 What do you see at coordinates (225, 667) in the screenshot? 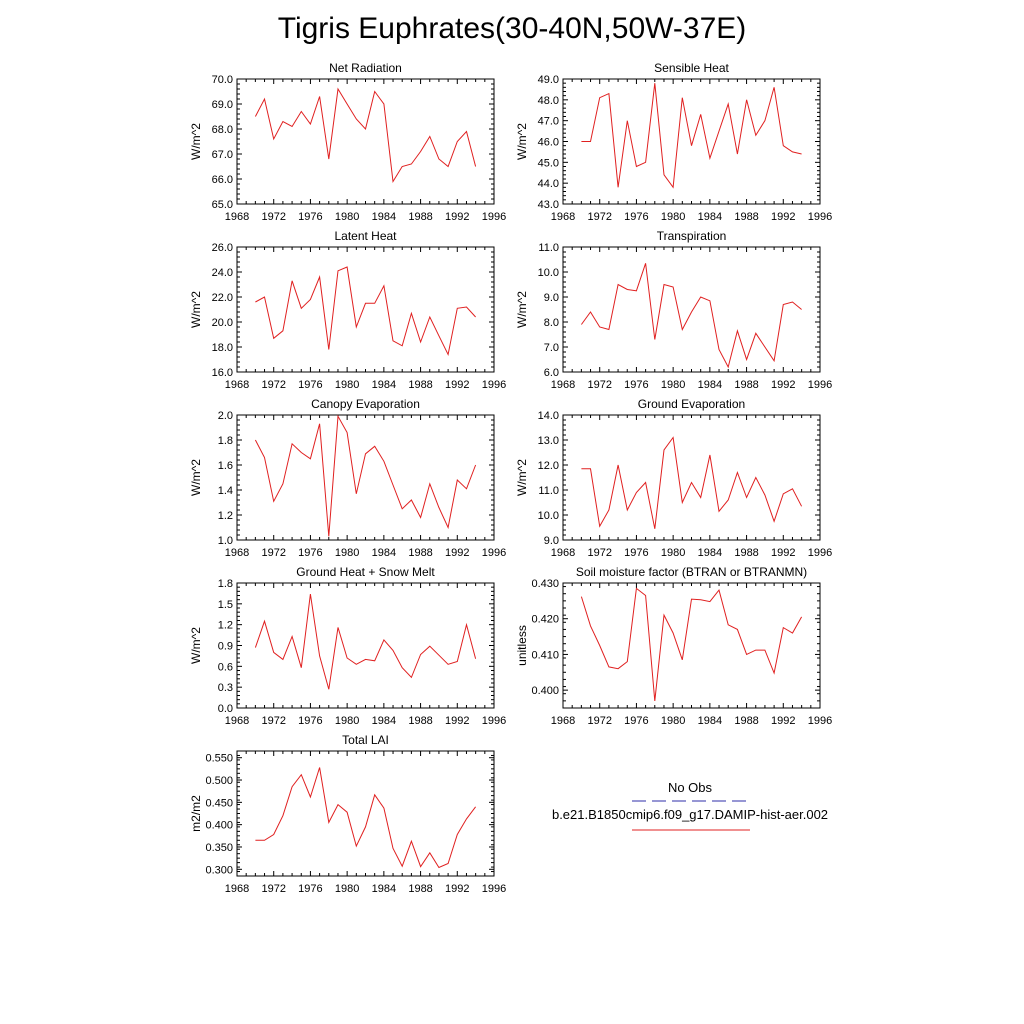
I see `y-tick-label: 0.6` at bounding box center [225, 667].